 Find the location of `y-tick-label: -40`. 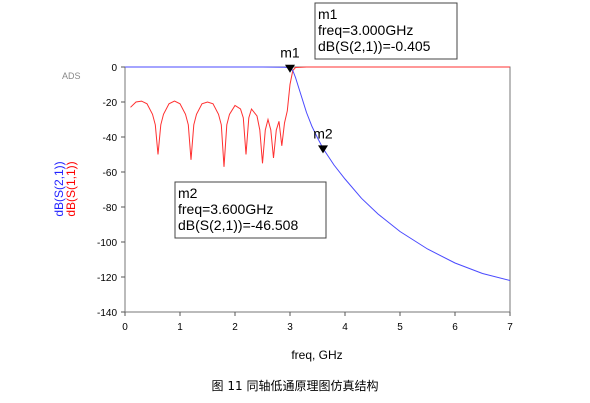

y-tick-label: -40 is located at coordinates (110, 138).